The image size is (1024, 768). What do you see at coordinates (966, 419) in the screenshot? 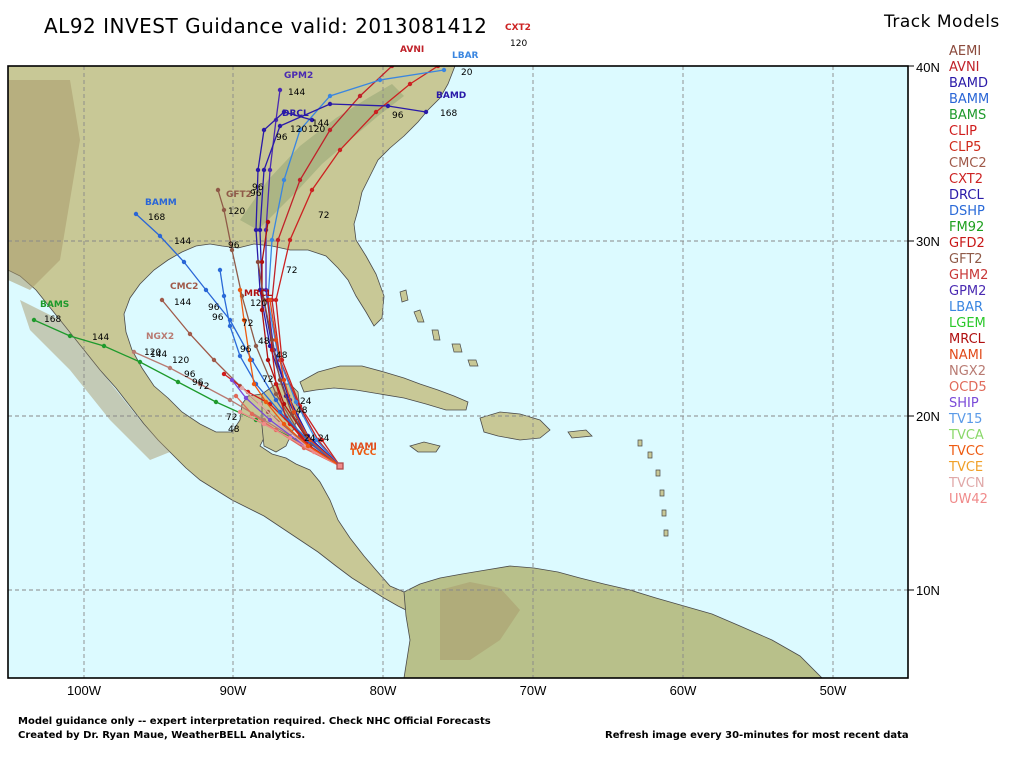
I see `legend-entry-tv15: TV15` at bounding box center [966, 419].